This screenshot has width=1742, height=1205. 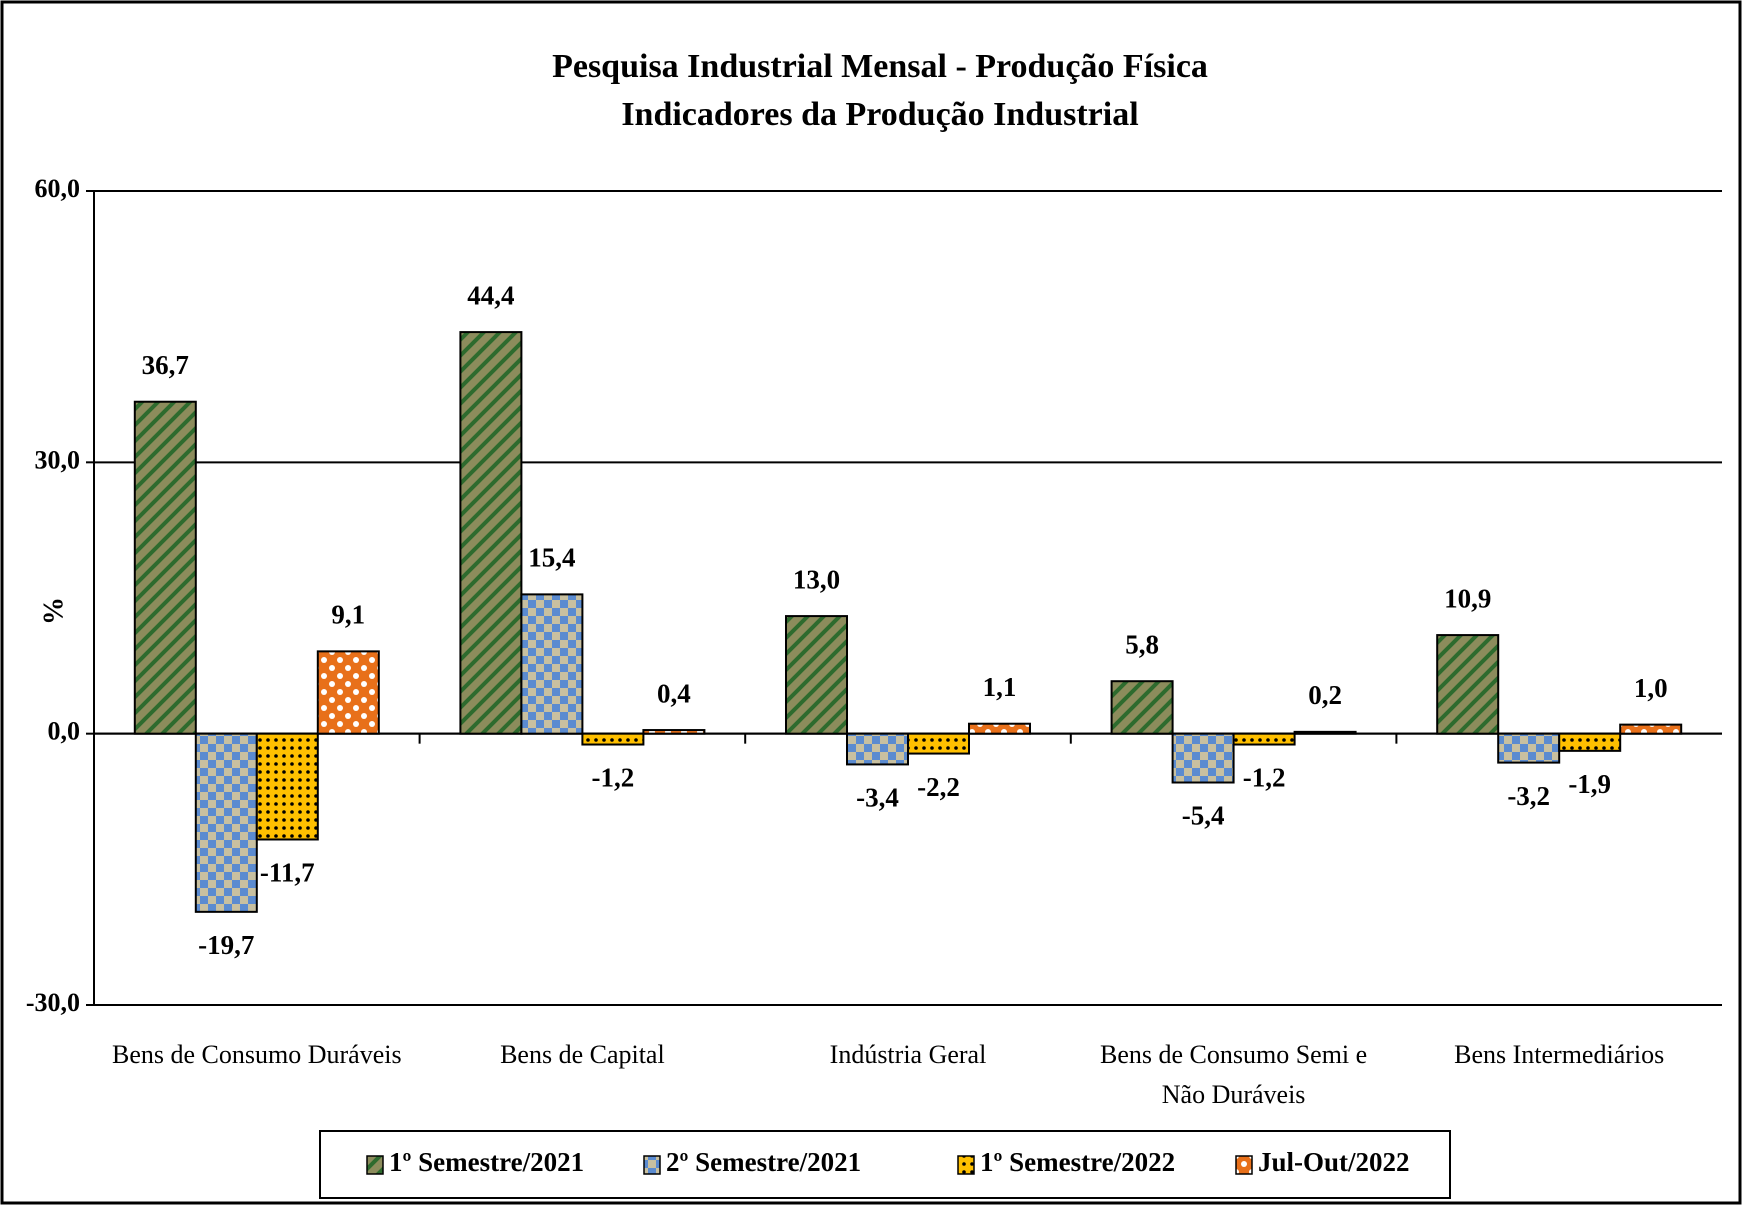 I want to click on y-tick-label: 0,0, so click(x=64, y=731).